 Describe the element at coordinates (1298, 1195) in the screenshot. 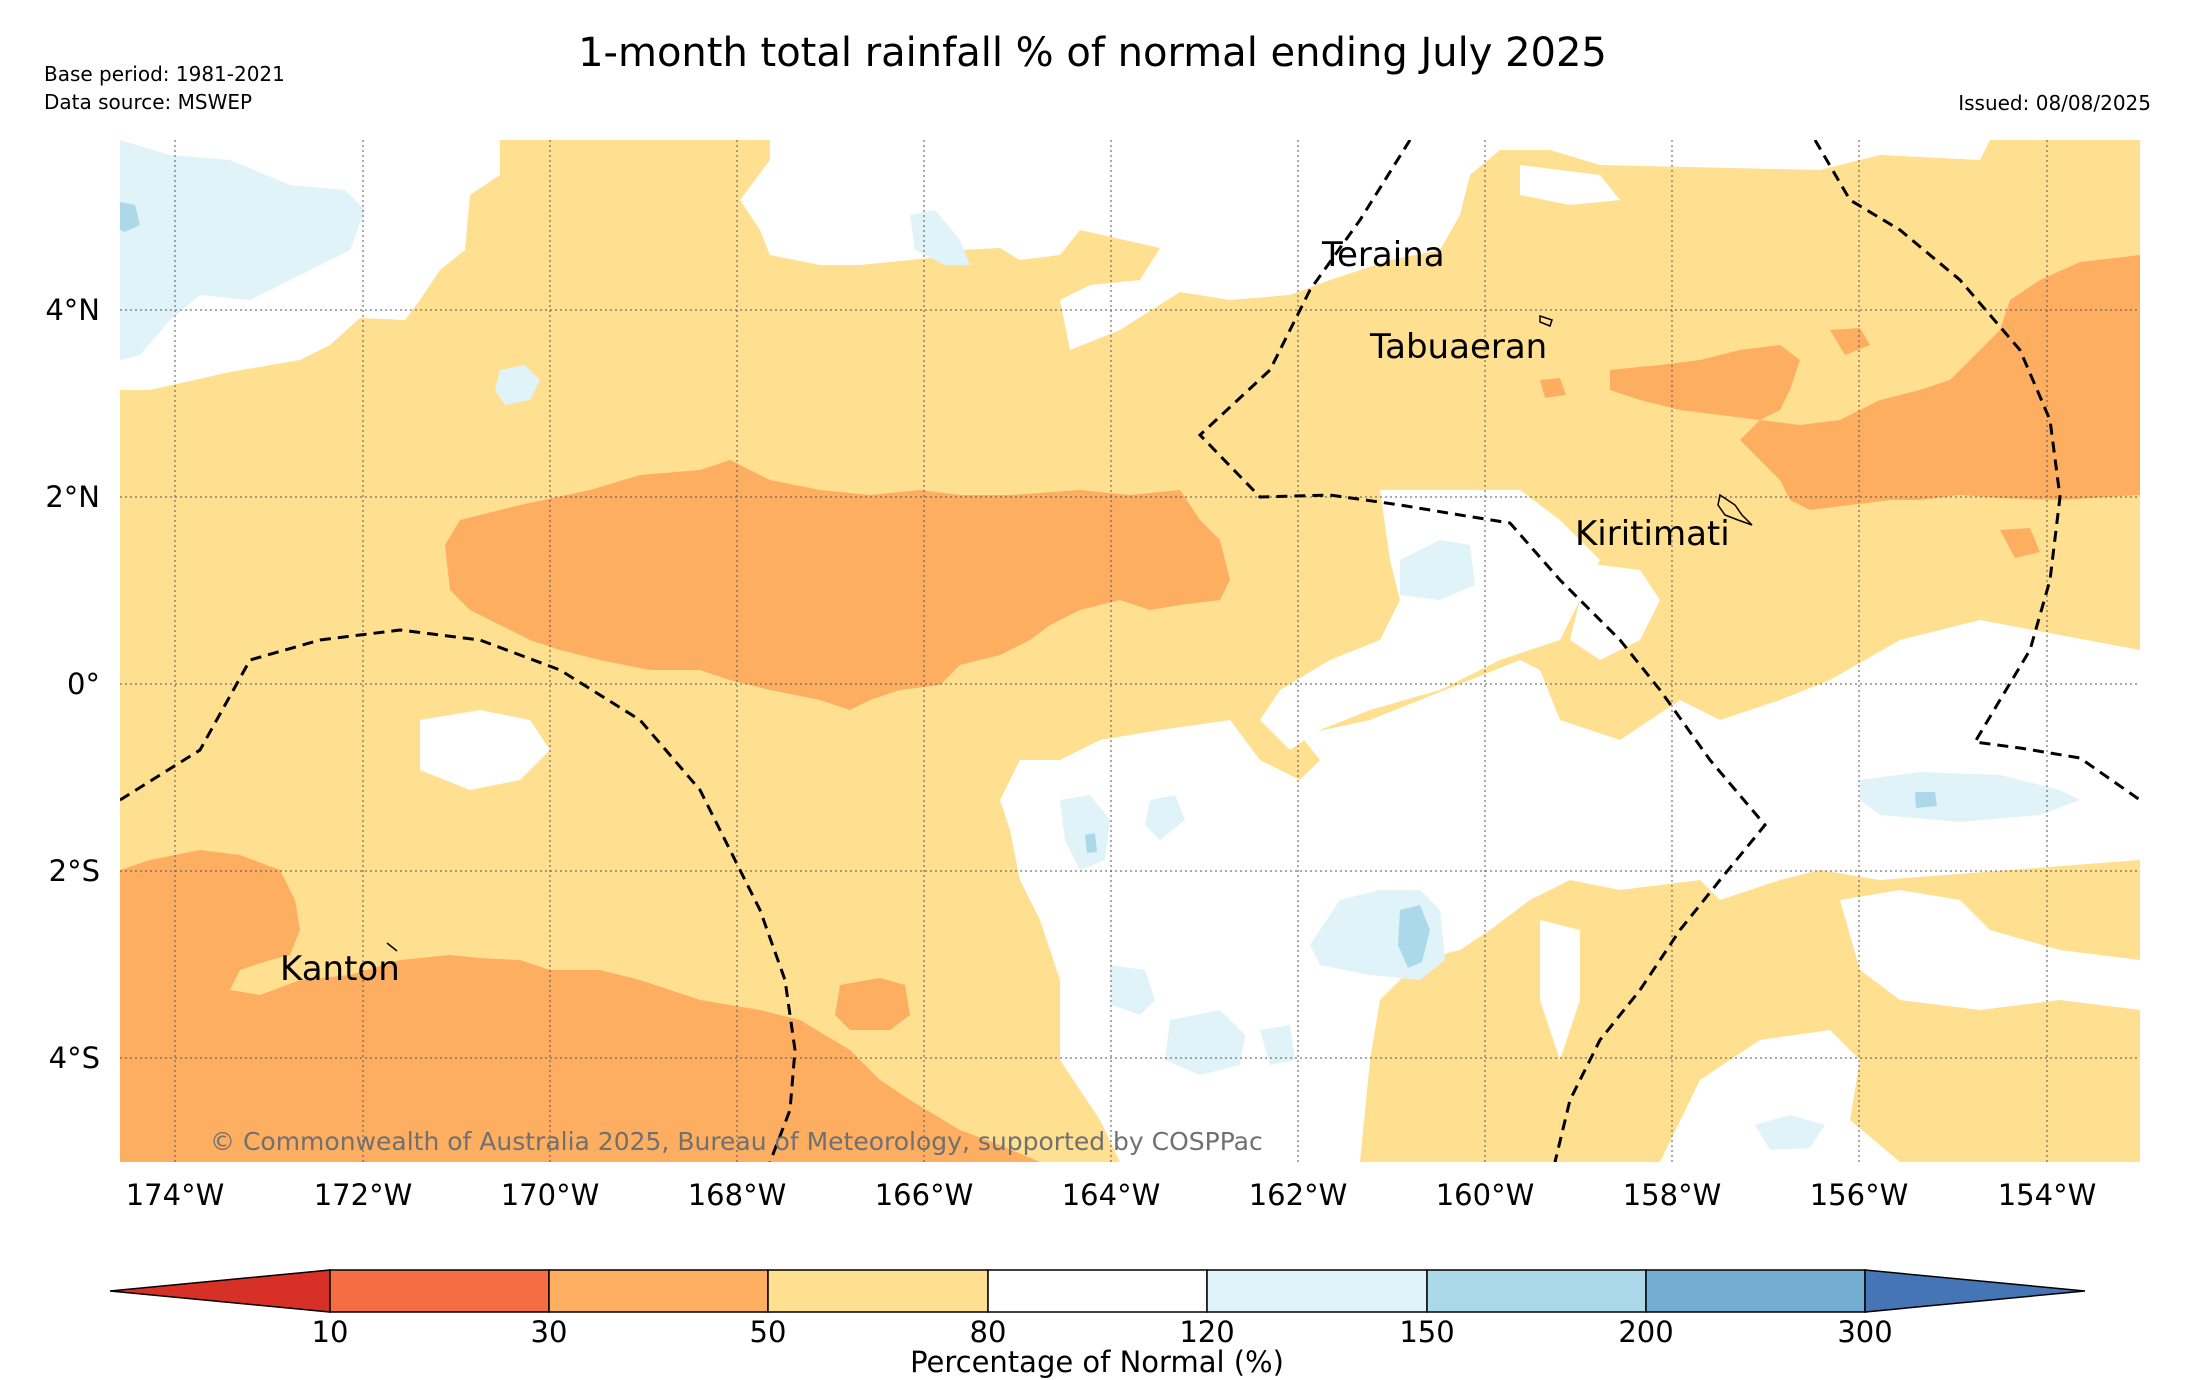

I see `lon-tick-label: 162°W` at that location.